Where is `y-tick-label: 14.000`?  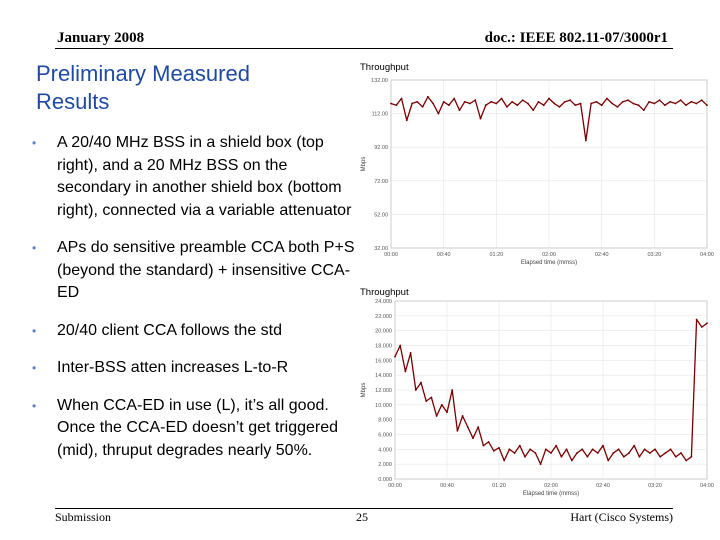
y-tick-label: 14.000 is located at coordinates (383, 376).